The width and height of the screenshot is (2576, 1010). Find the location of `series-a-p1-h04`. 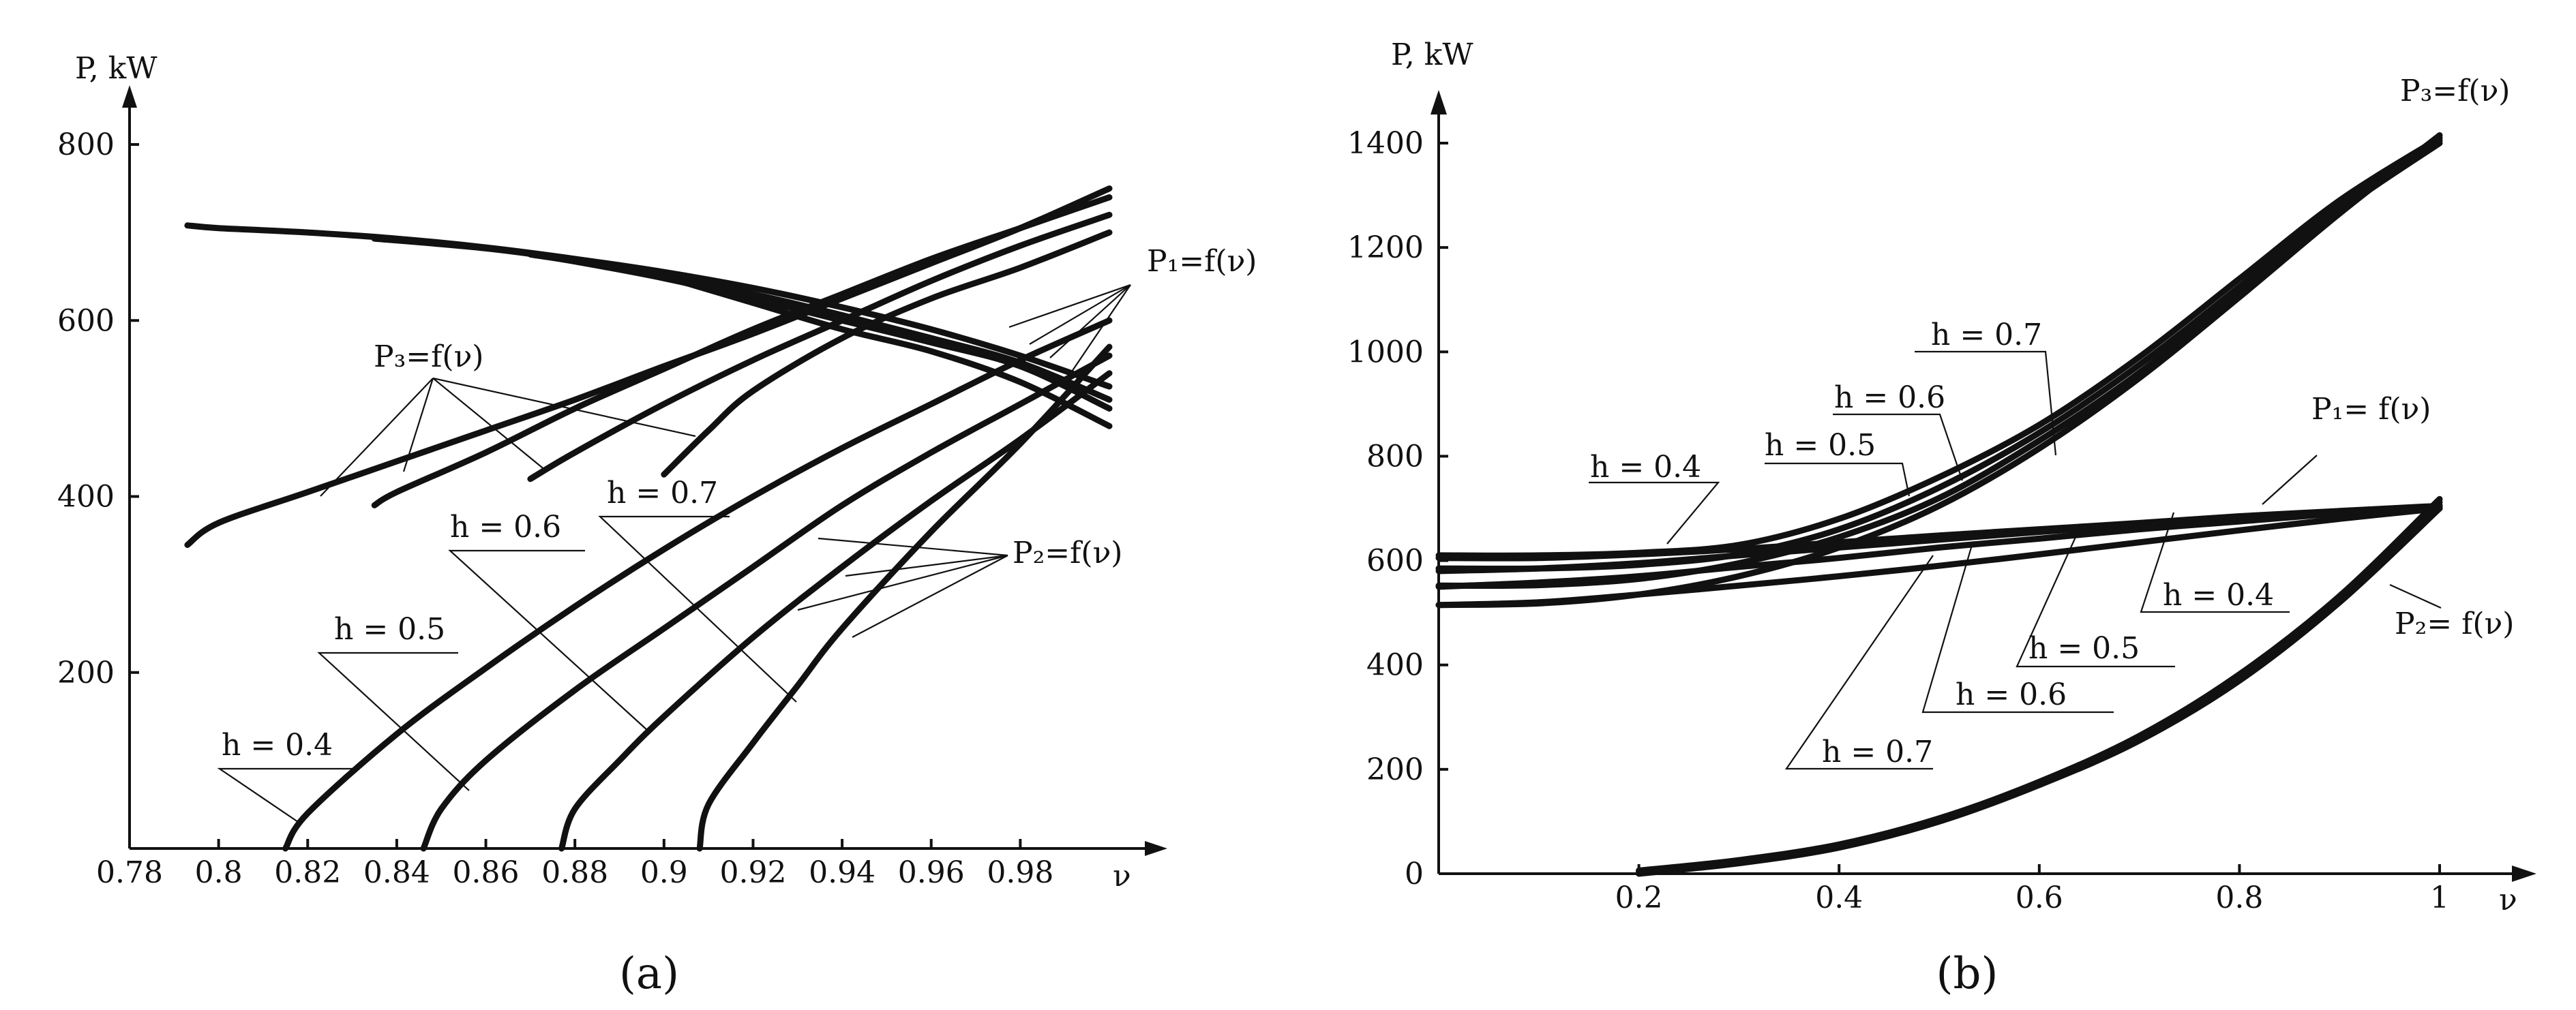

series-a-p1-h04 is located at coordinates (648, 306).